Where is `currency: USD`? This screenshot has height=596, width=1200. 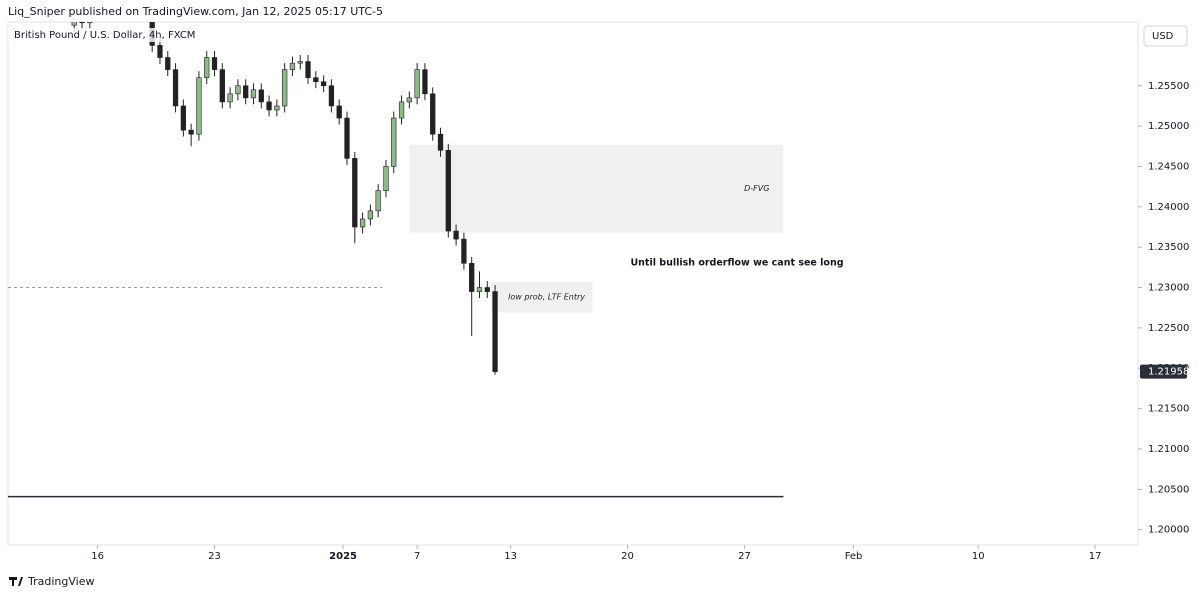
currency: USD is located at coordinates (1163, 36).